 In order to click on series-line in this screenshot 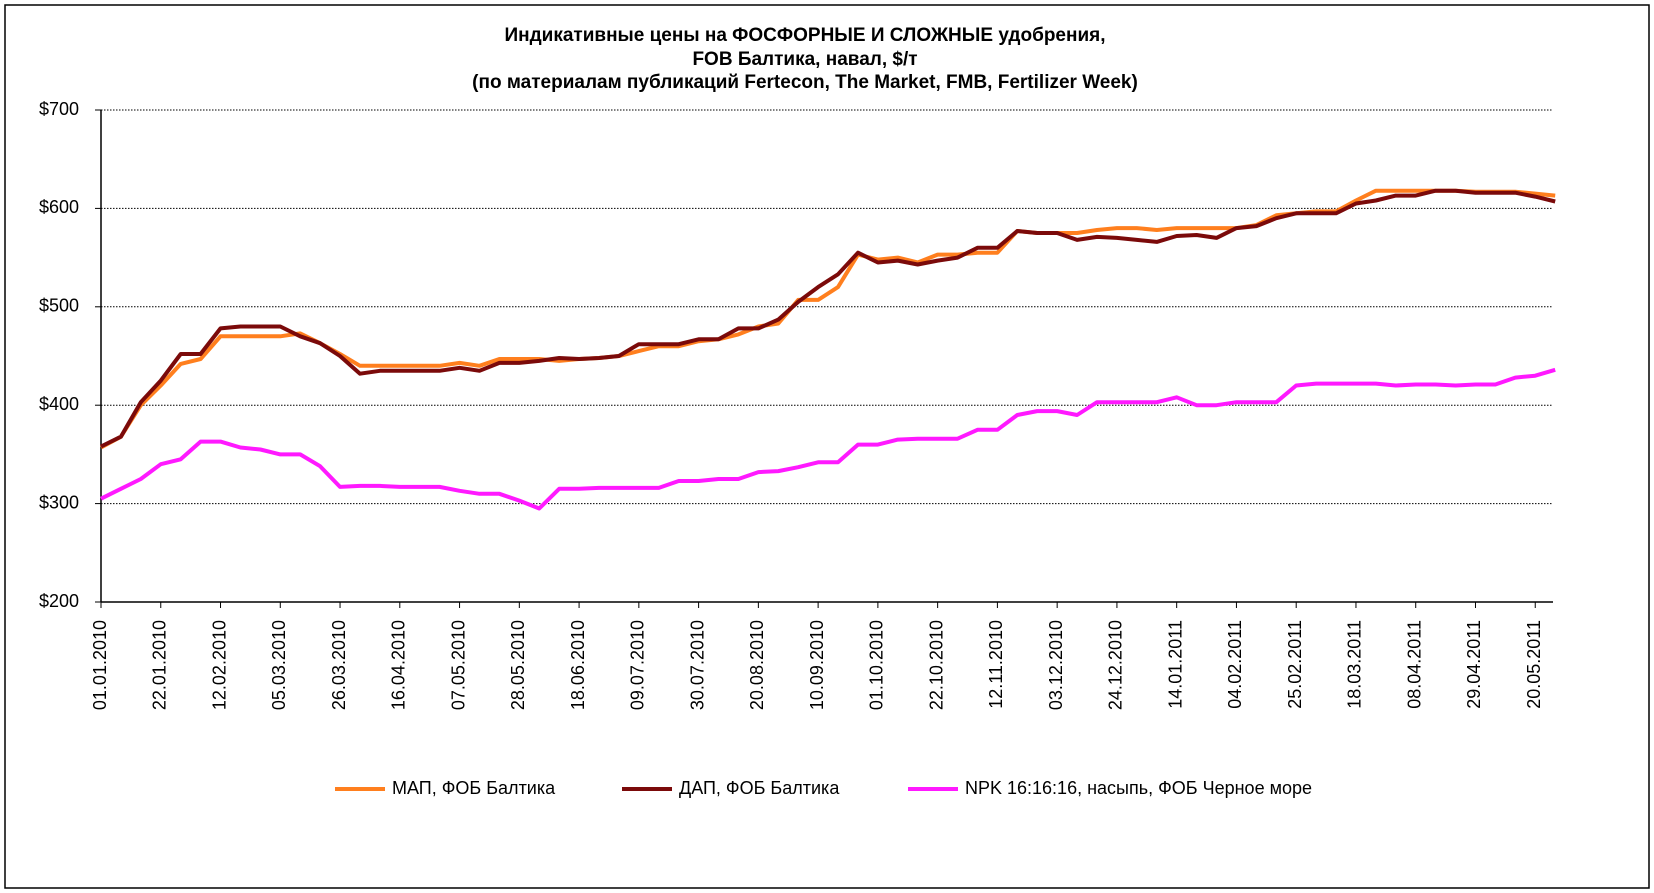, I will do `click(828, 439)`.